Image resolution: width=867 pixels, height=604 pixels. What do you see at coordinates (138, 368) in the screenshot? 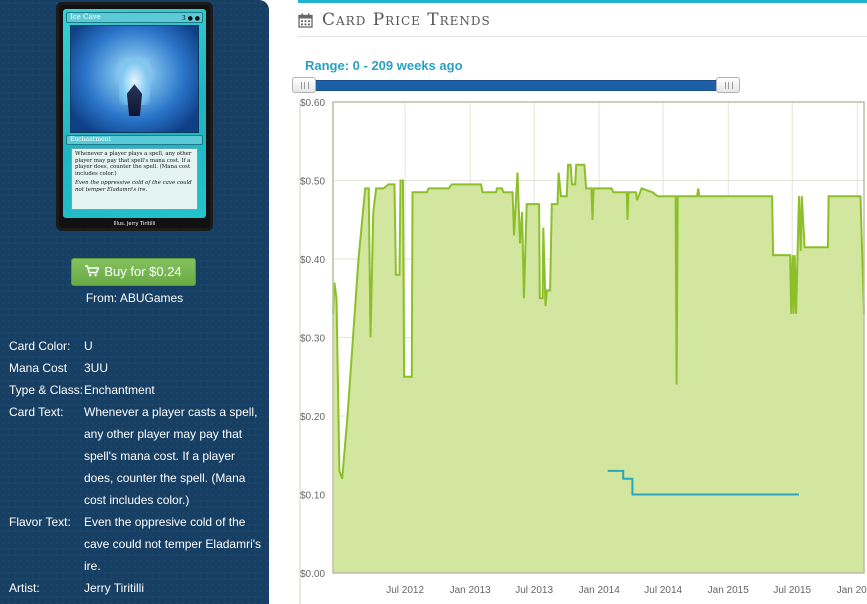
I see `detail-mana-cost: Mana Cost 3UU` at bounding box center [138, 368].